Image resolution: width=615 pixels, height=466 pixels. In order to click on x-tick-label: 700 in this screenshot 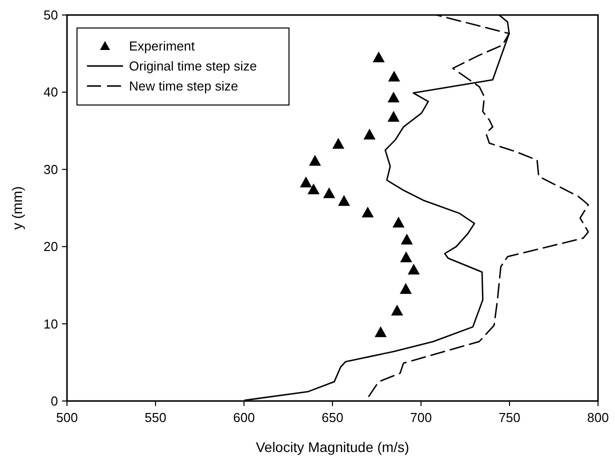, I will do `click(421, 417)`.